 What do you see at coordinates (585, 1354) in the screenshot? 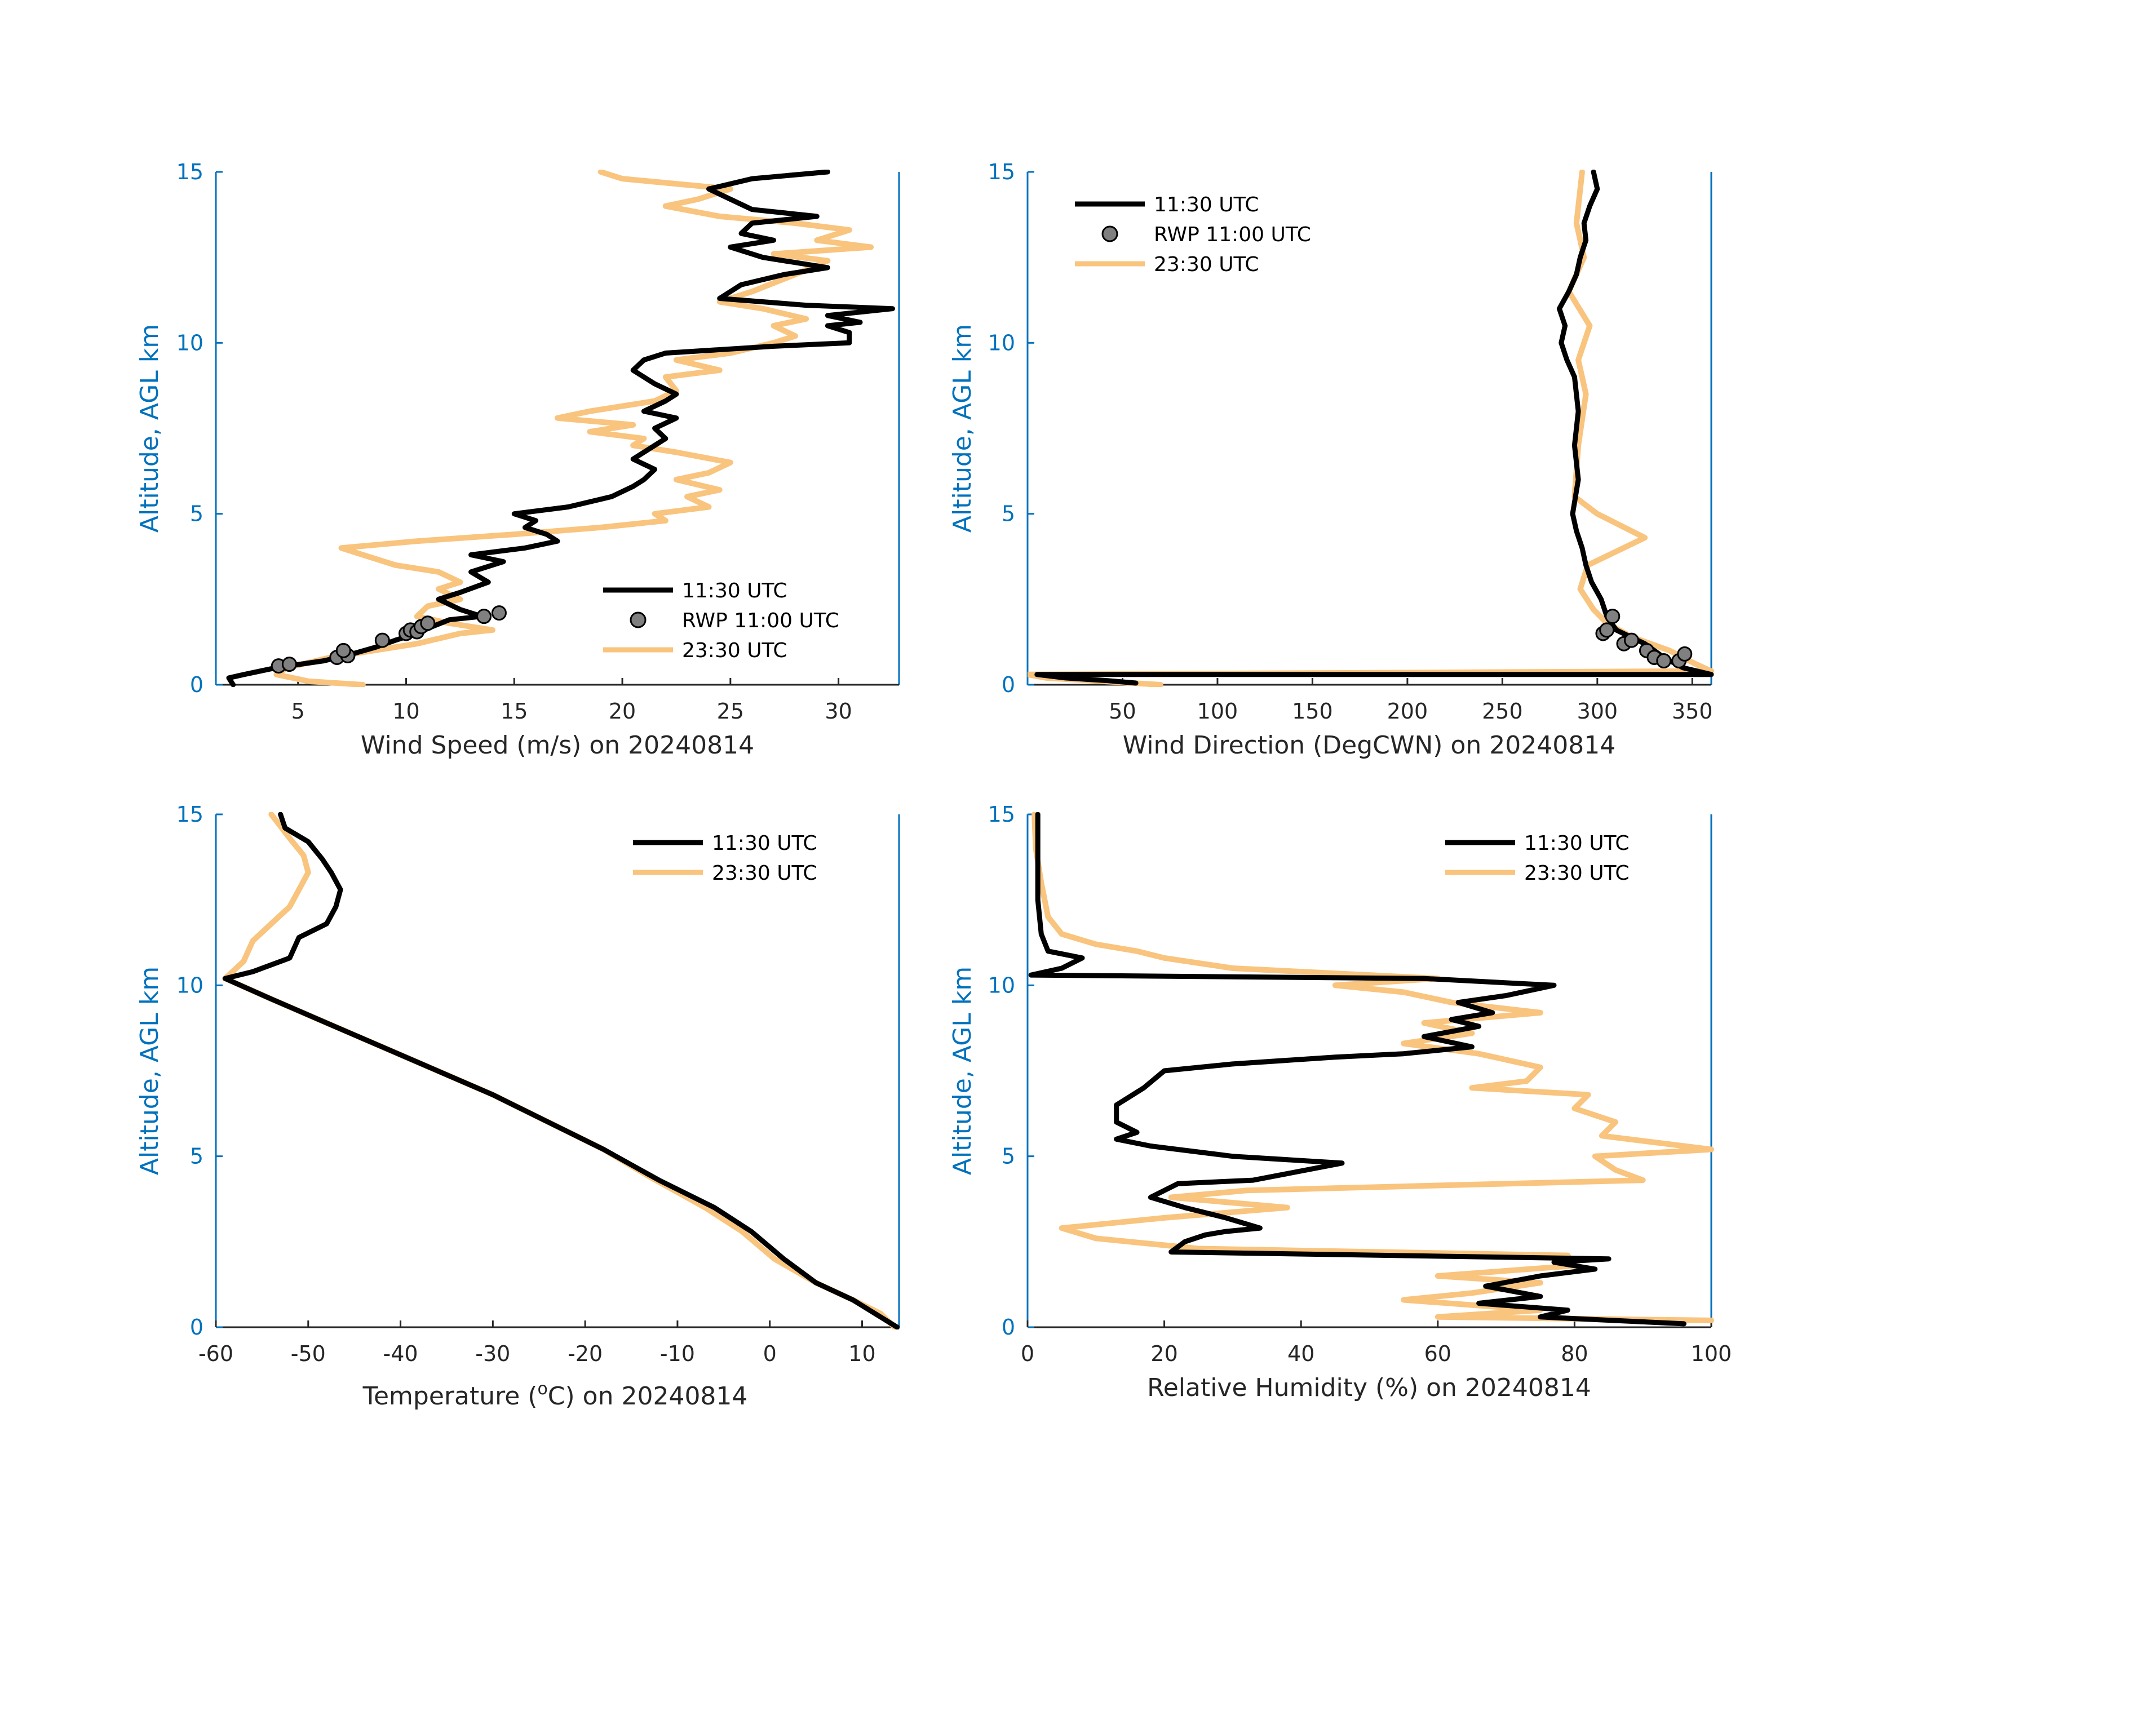
I see `temperature-x-tick-label: -20` at bounding box center [585, 1354].